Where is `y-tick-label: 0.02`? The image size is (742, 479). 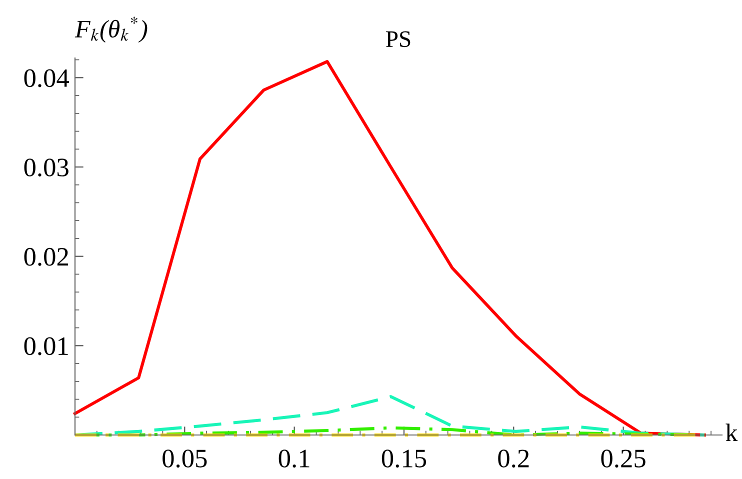 y-tick-label: 0.02 is located at coordinates (46, 257).